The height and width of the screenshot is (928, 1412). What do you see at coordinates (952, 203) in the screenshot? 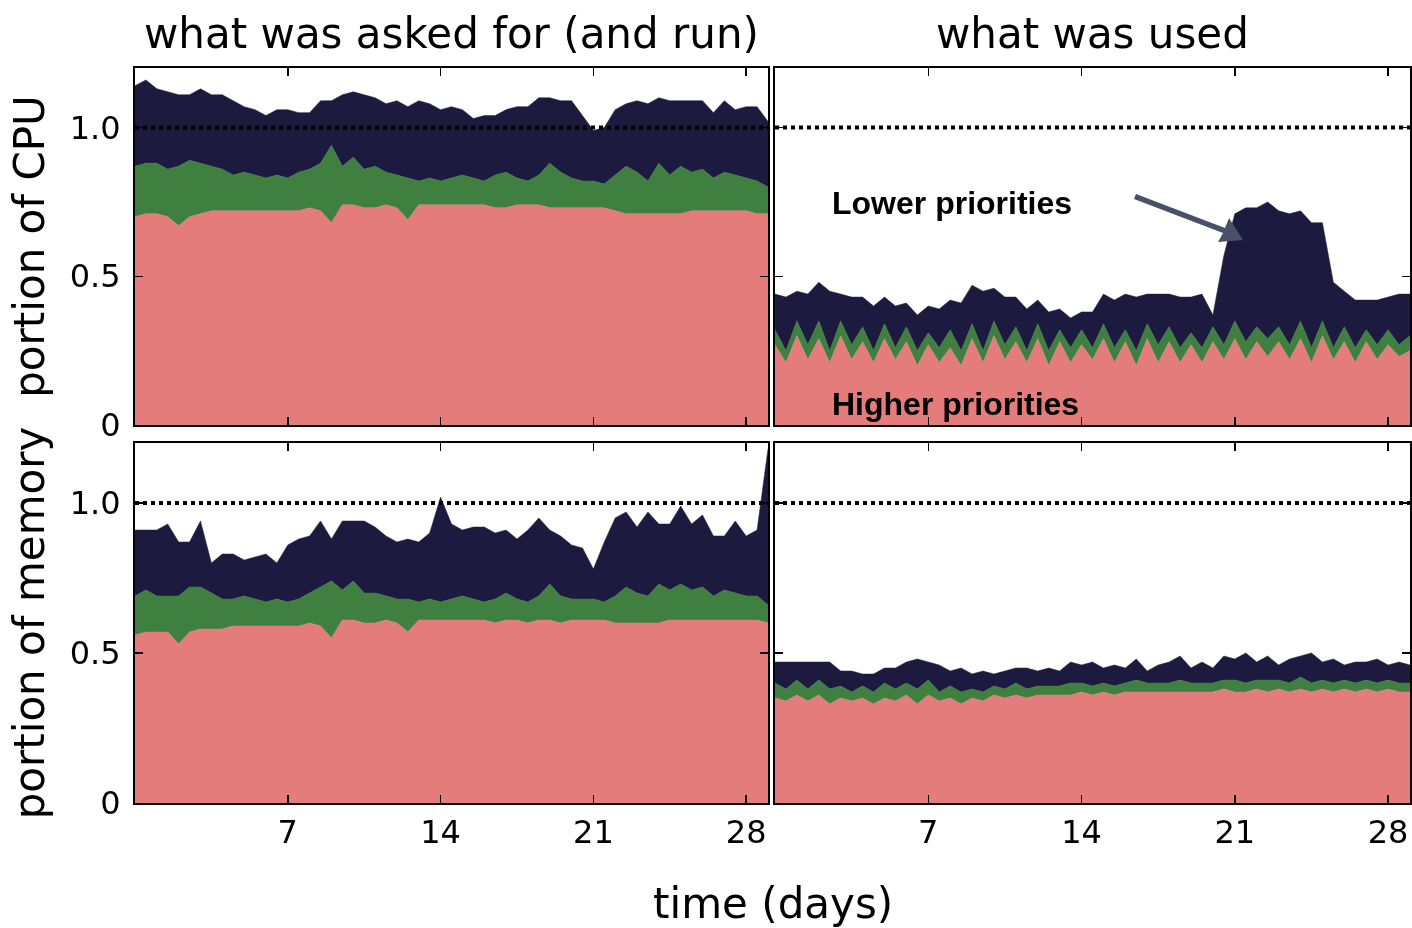
I see `annotation: Lower priorities` at bounding box center [952, 203].